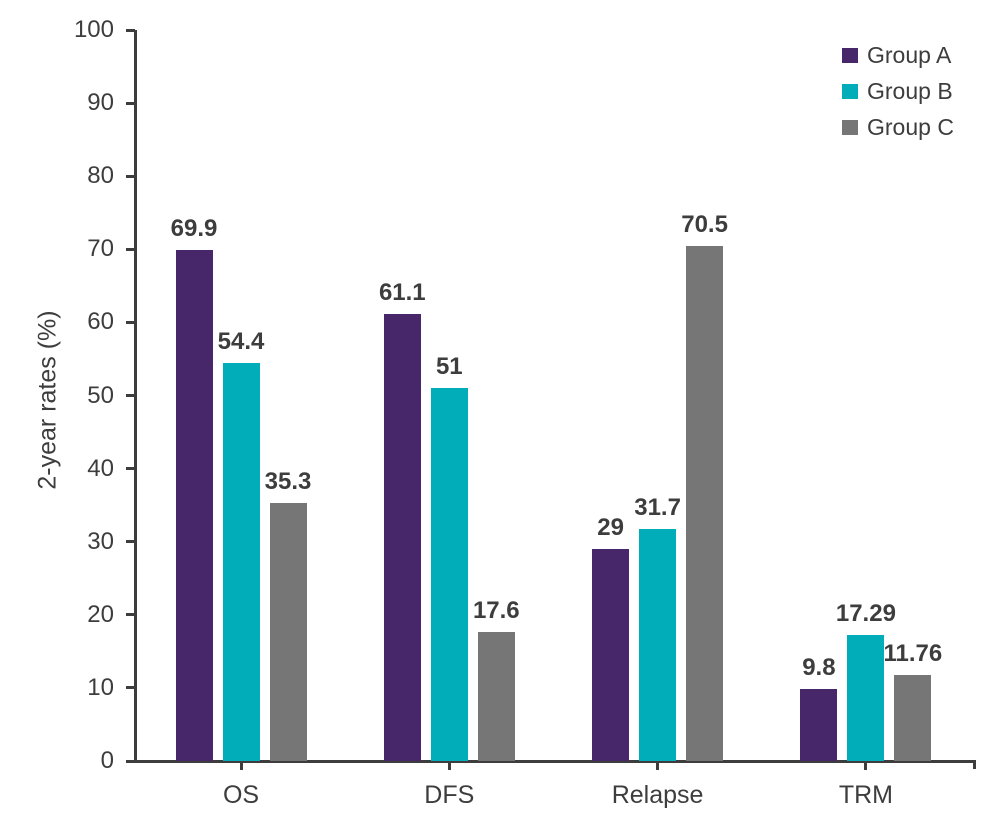  I want to click on legend: Group A Group B Group C, so click(898, 97).